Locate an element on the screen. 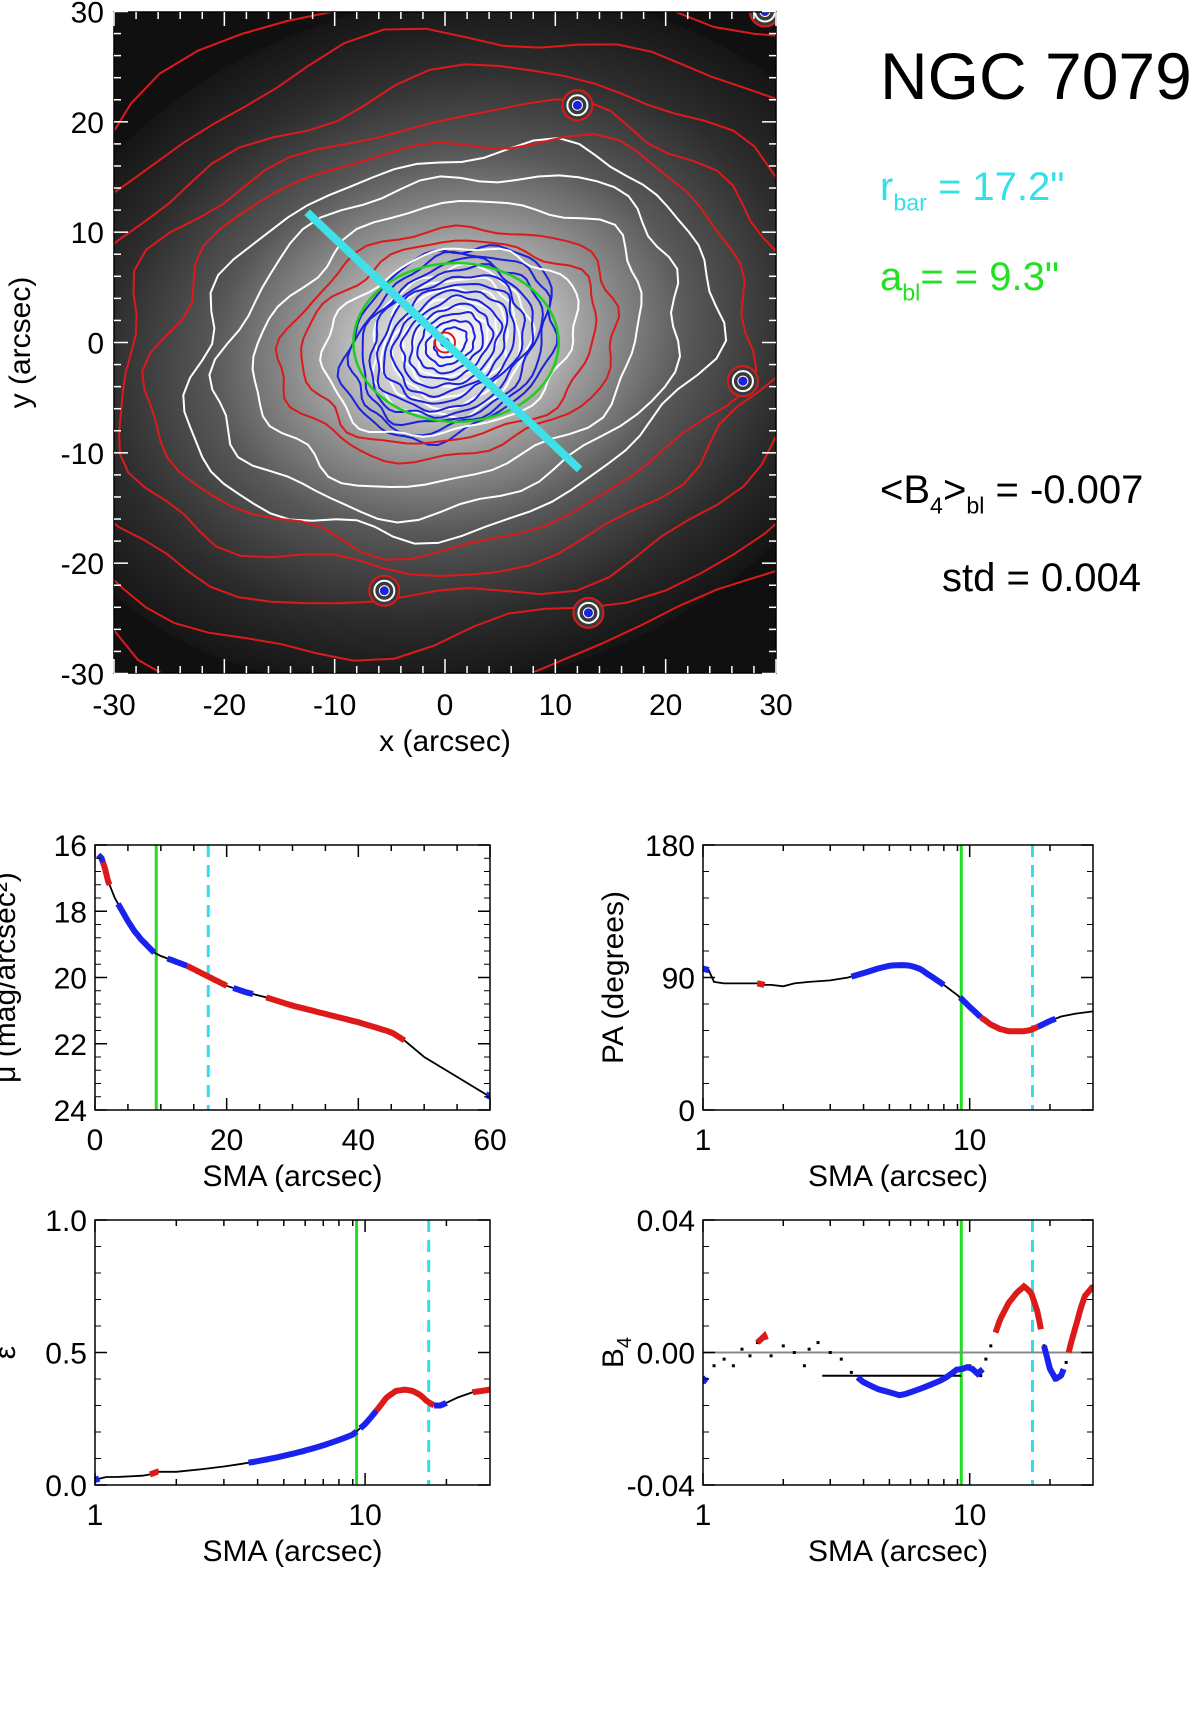 This screenshot has width=1200, height=1711. y-tick-label: -0.04 is located at coordinates (661, 1486).